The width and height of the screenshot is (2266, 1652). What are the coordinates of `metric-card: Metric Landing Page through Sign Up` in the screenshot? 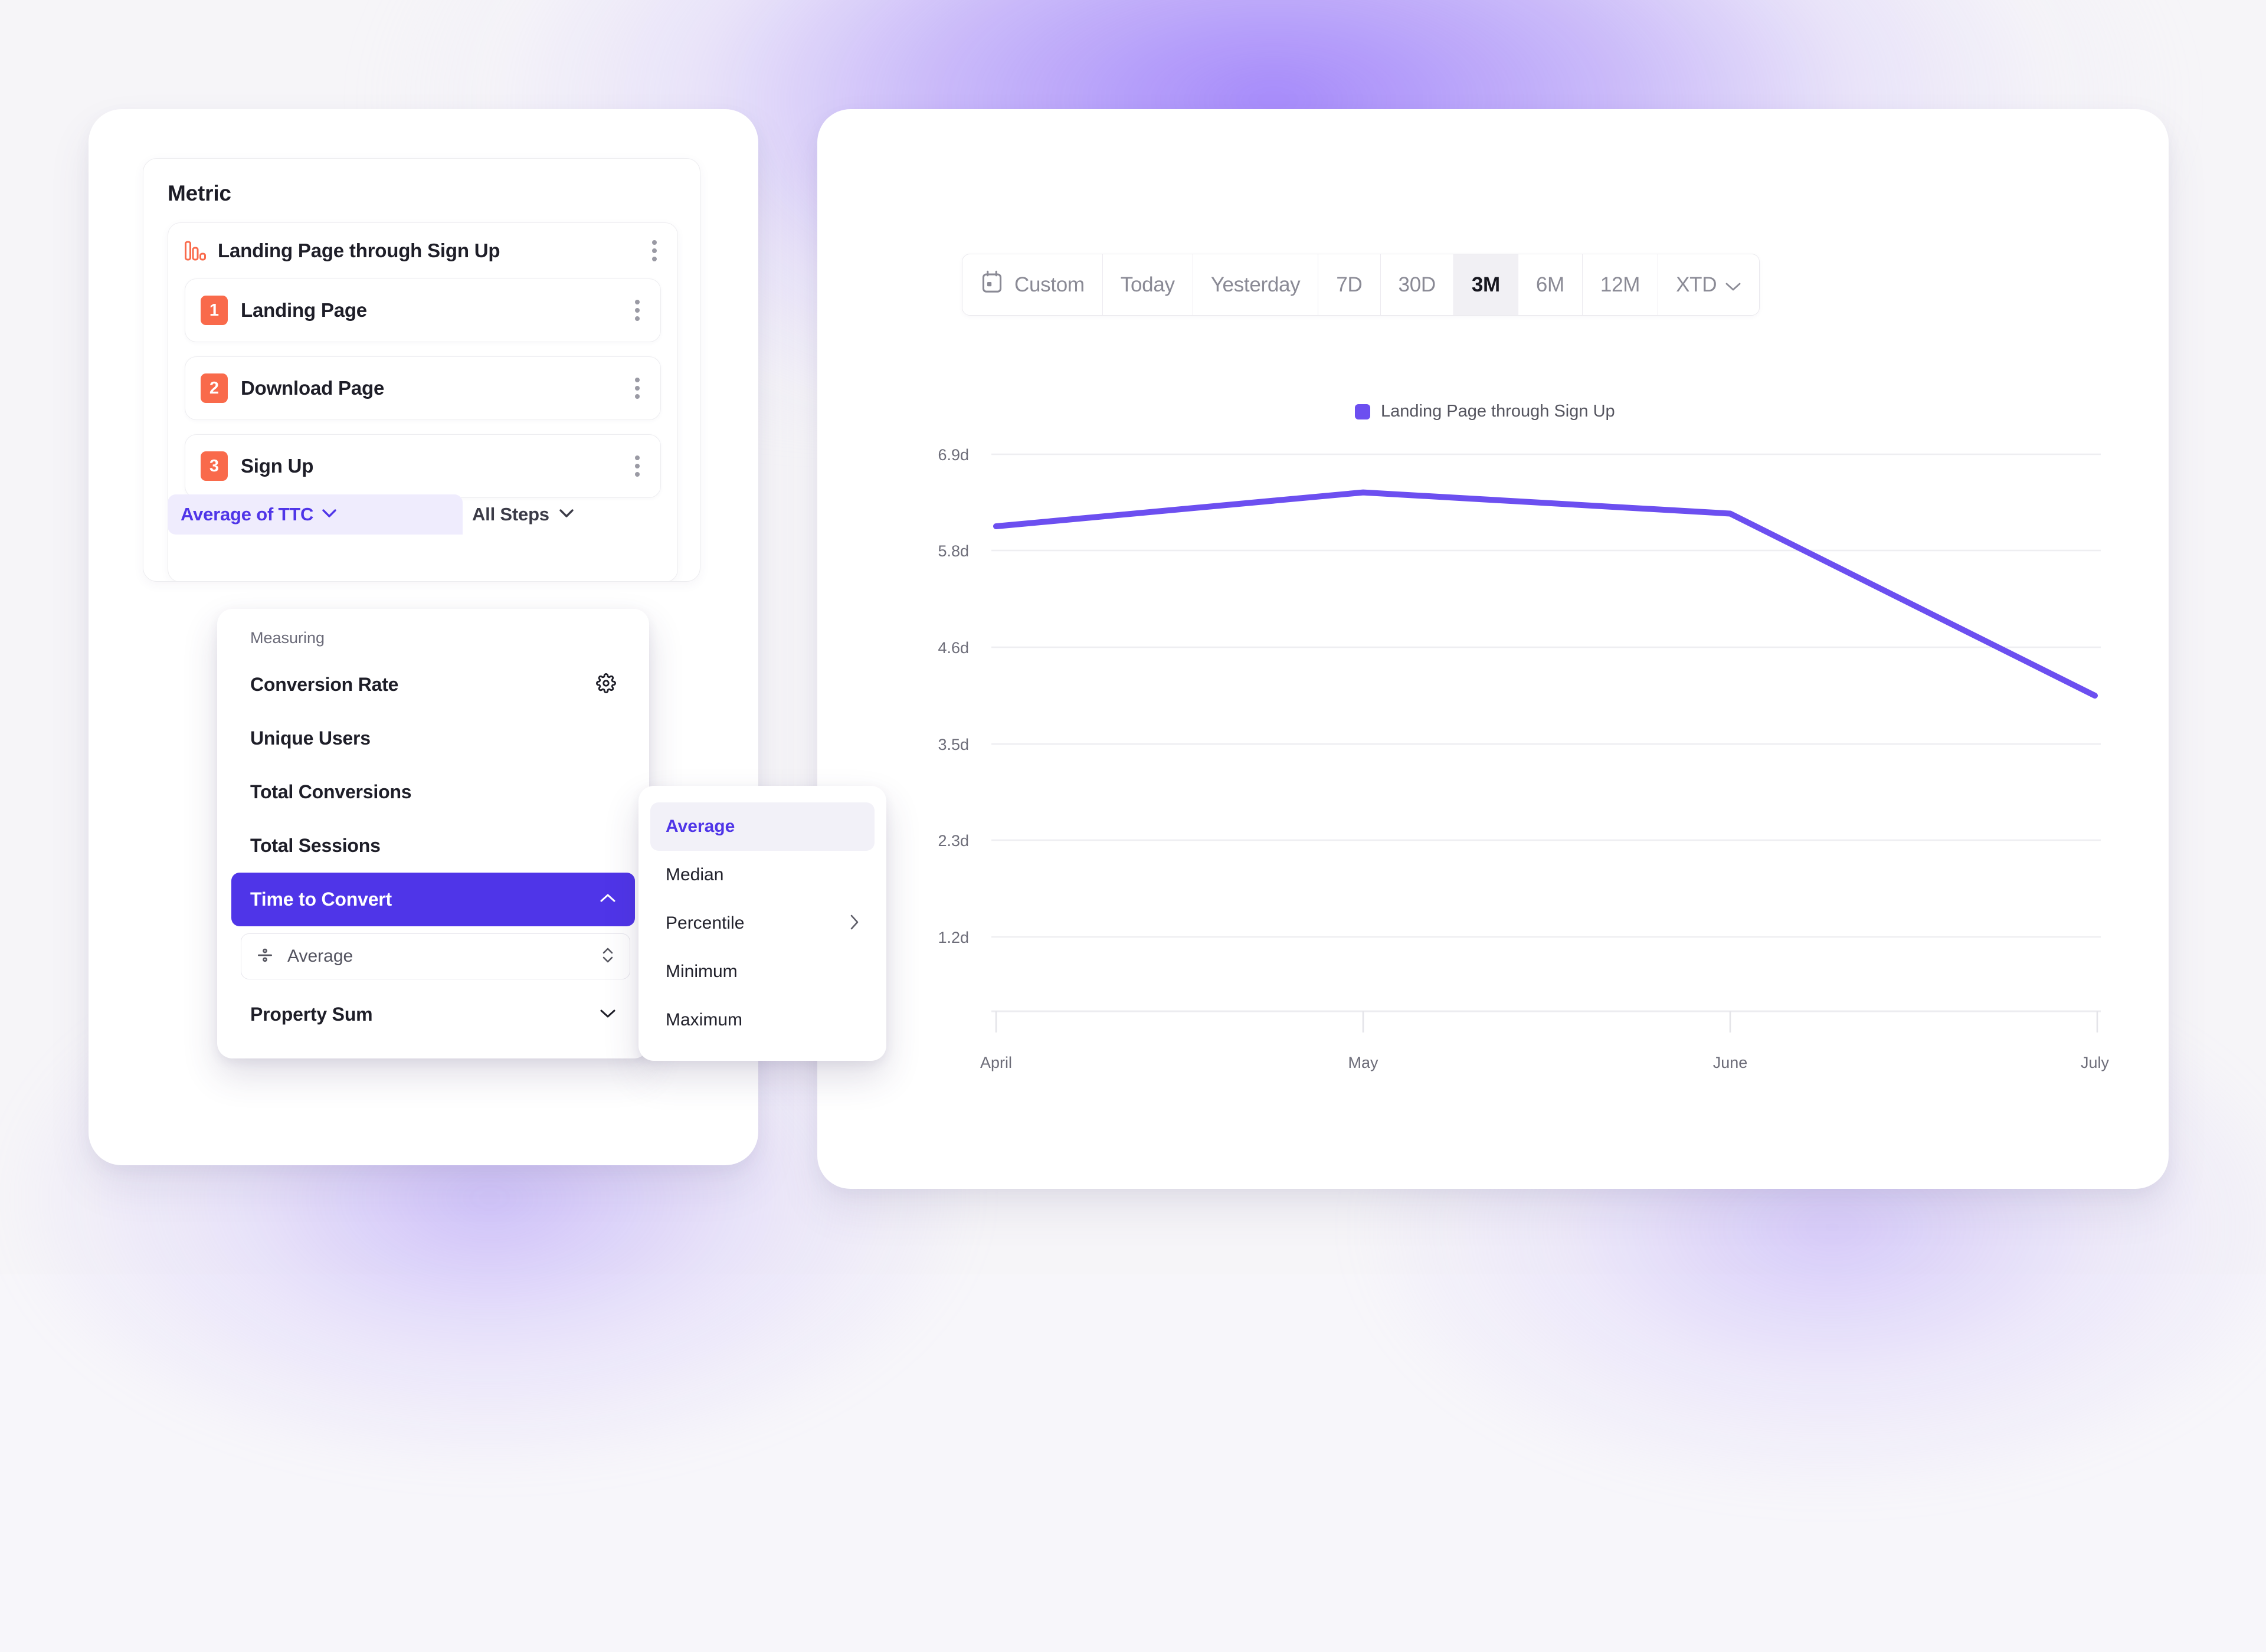 It's located at (421, 370).